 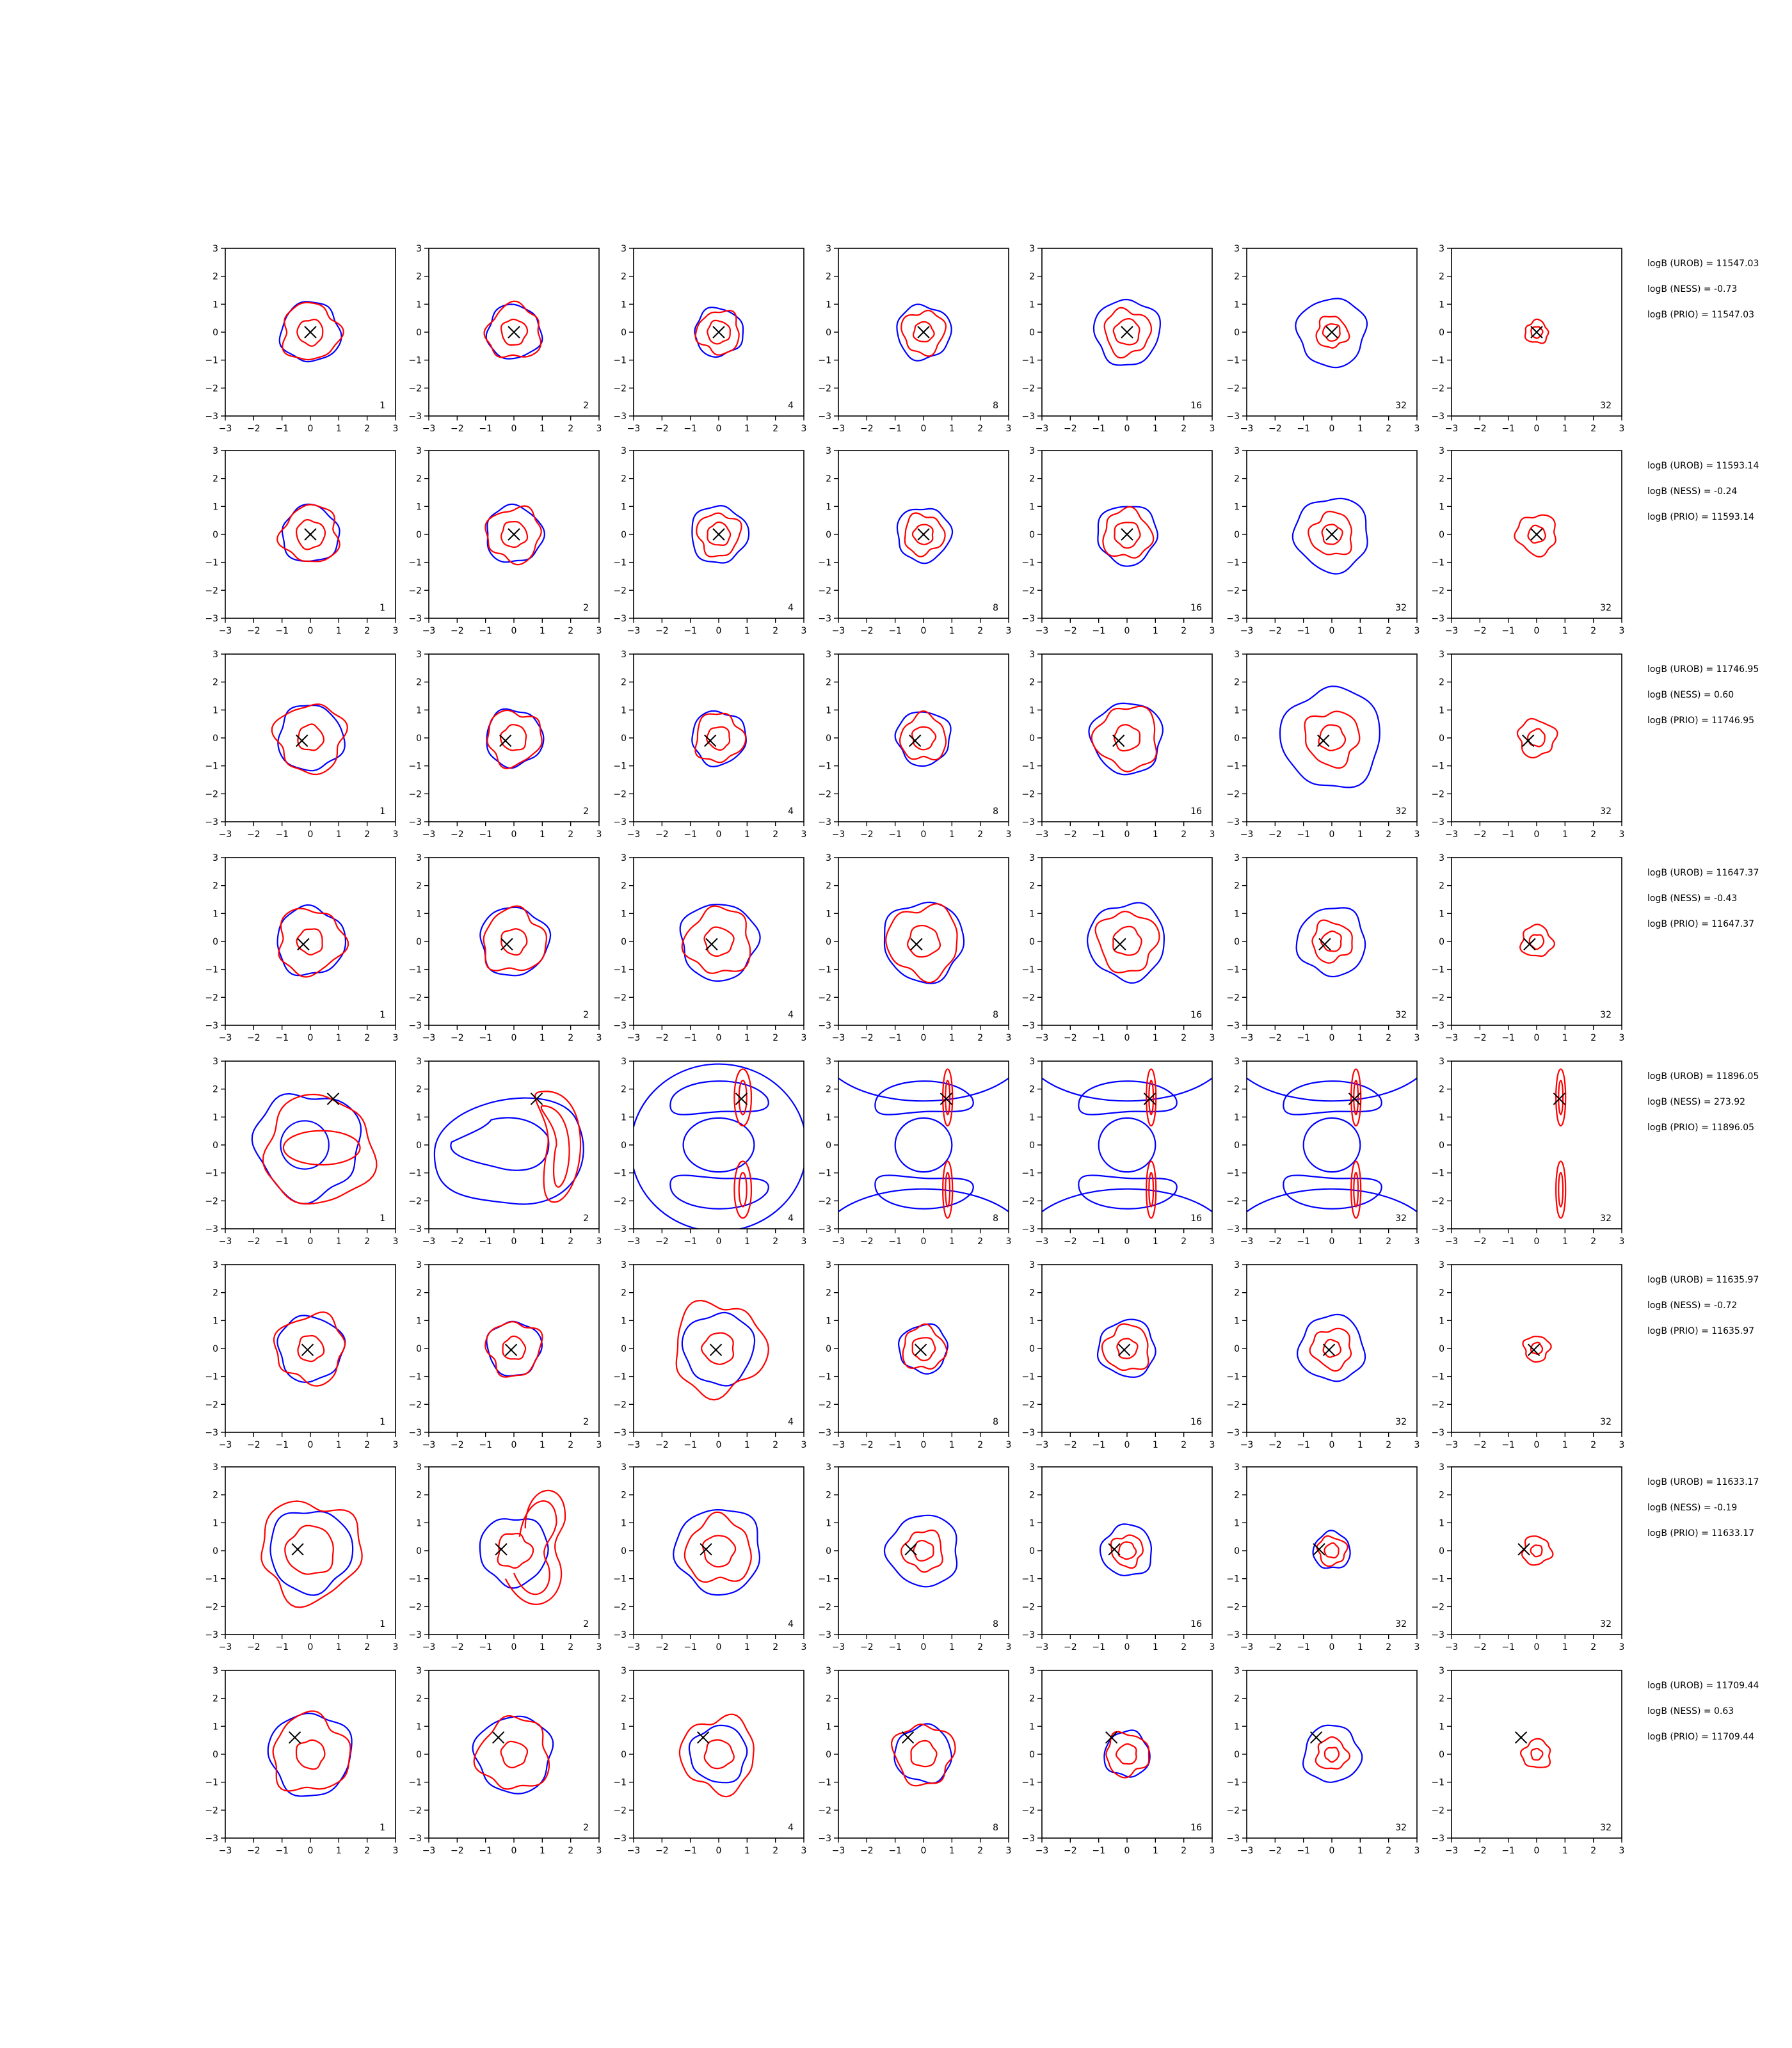 I want to click on panel: −3−3 −2 −2 −1 −1 0 0 1 1 2 2 3 3 8, so click(x=914, y=745).